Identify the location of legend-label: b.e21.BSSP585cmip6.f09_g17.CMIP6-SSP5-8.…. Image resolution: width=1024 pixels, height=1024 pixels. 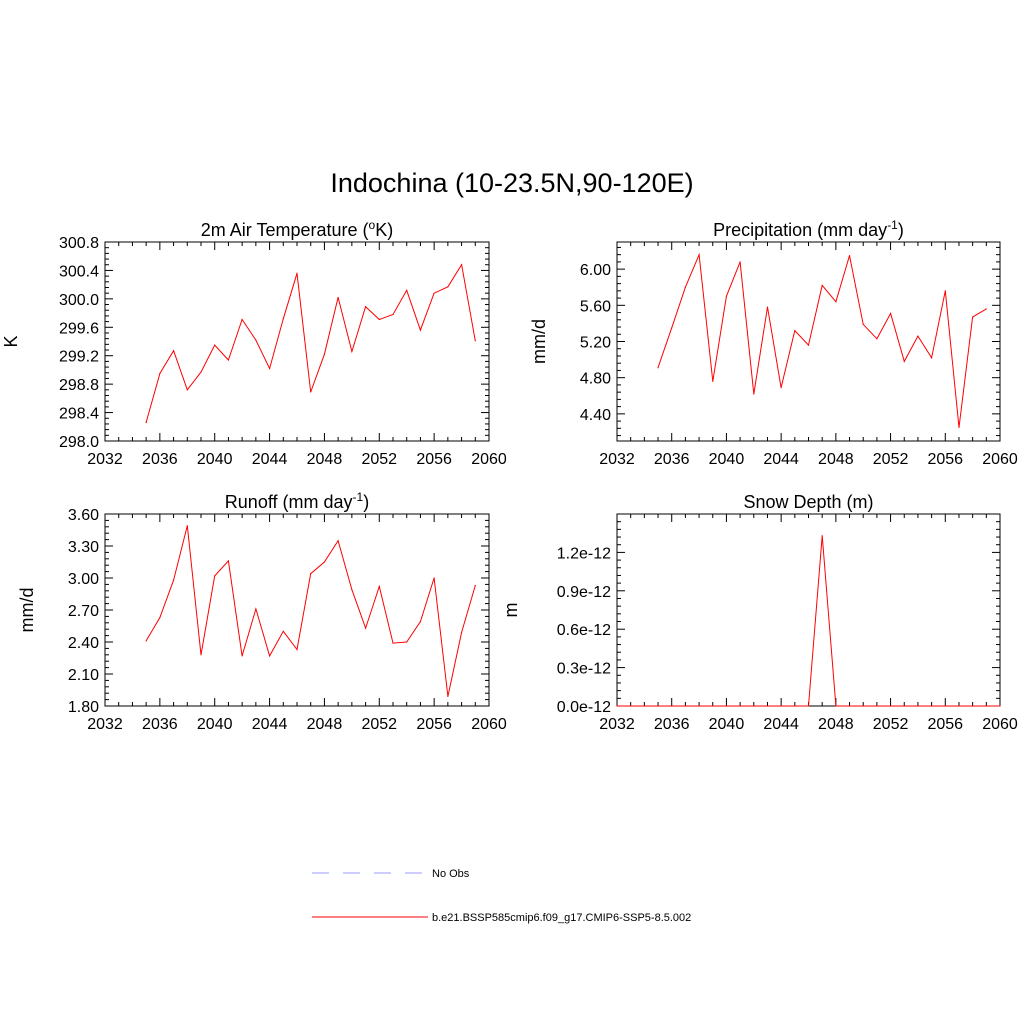
(561, 918).